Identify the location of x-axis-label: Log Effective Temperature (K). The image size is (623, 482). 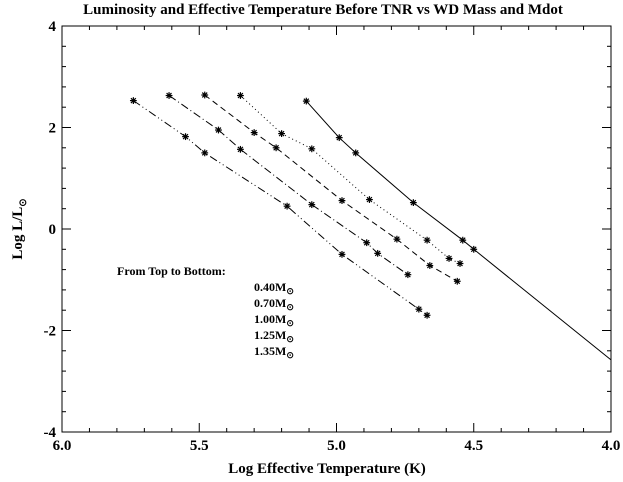
(327, 469).